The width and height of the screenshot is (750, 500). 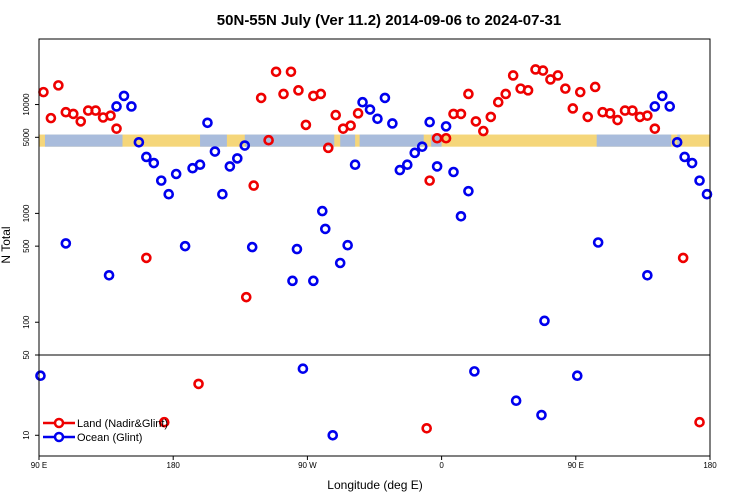 I want to click on y-axis-label: N Total, so click(x=6, y=244).